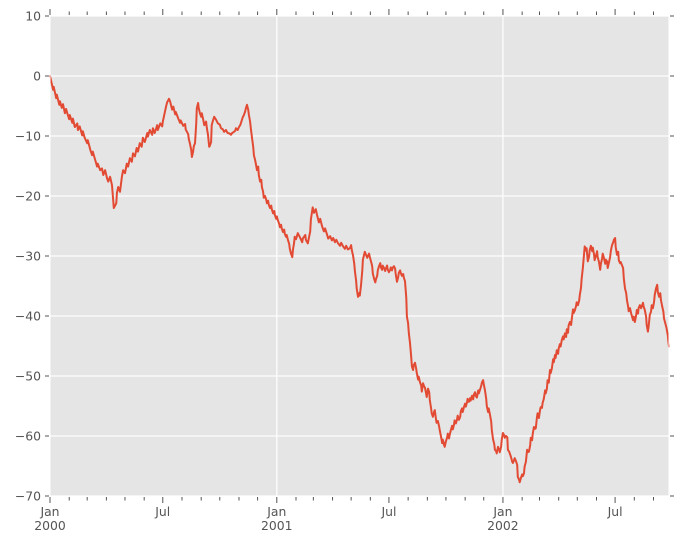 The width and height of the screenshot is (680, 548). Describe the element at coordinates (28, 435) in the screenshot. I see `y-axis-tick-label: −60` at that location.